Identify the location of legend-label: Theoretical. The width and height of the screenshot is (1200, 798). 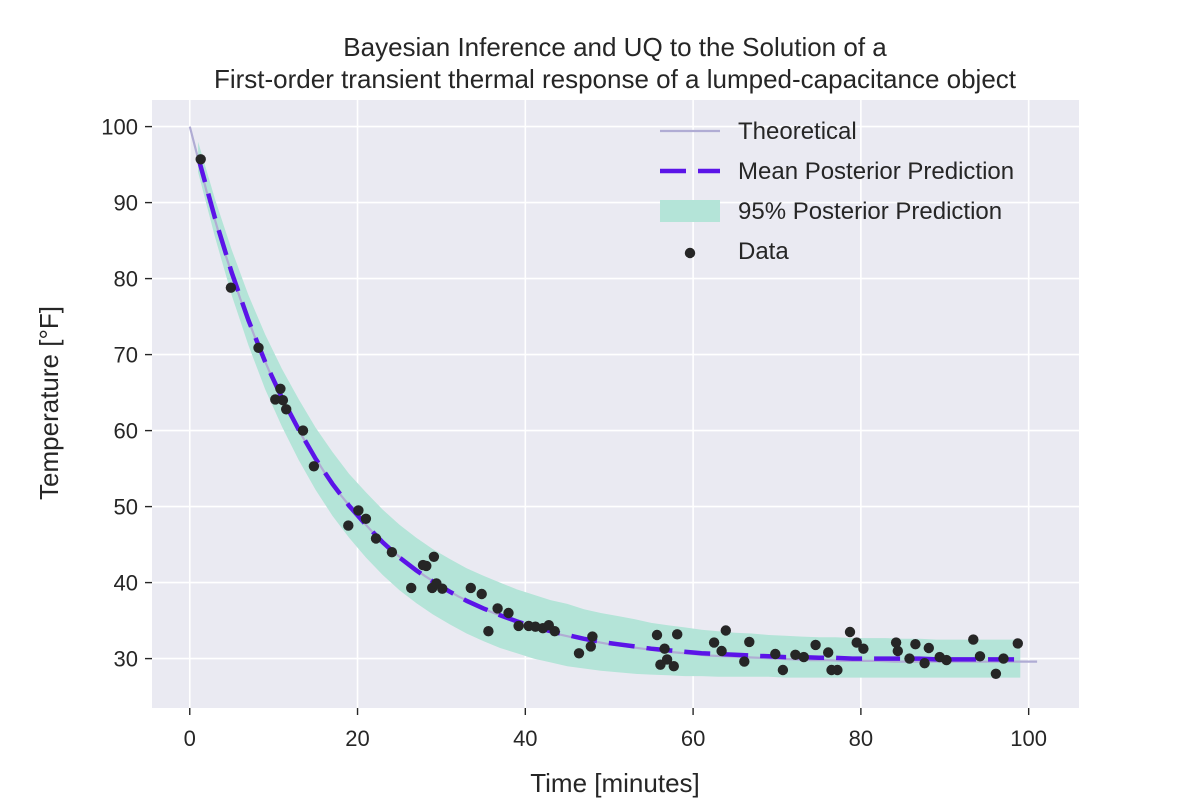
(797, 131).